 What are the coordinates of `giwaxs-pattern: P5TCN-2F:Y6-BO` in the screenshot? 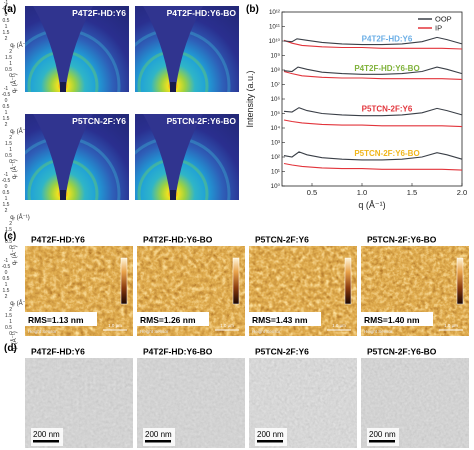 It's located at (187, 157).